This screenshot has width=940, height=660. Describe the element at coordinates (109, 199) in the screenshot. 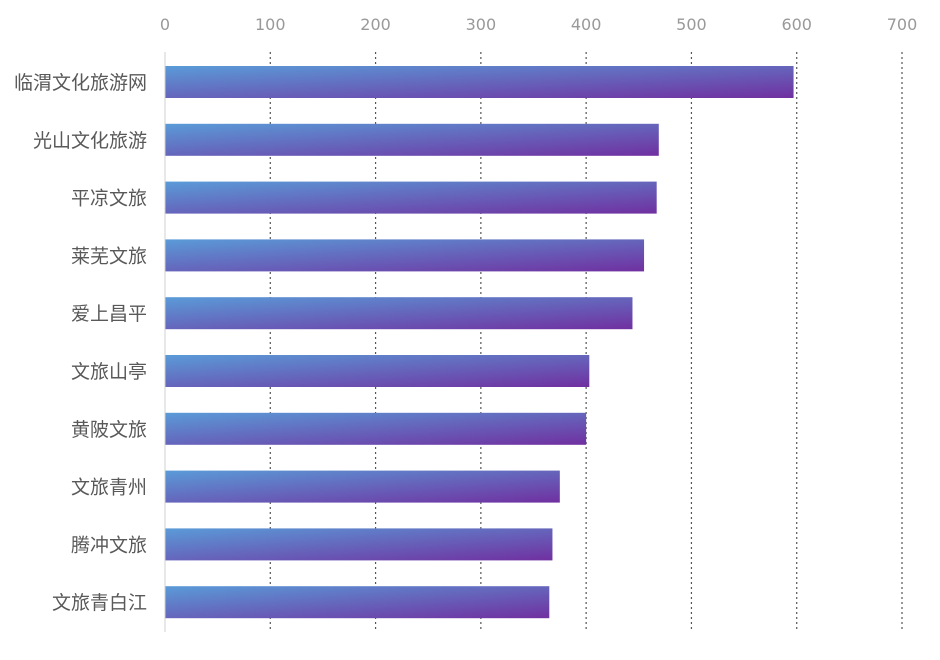

I see `category-label: 平凉文旅` at that location.